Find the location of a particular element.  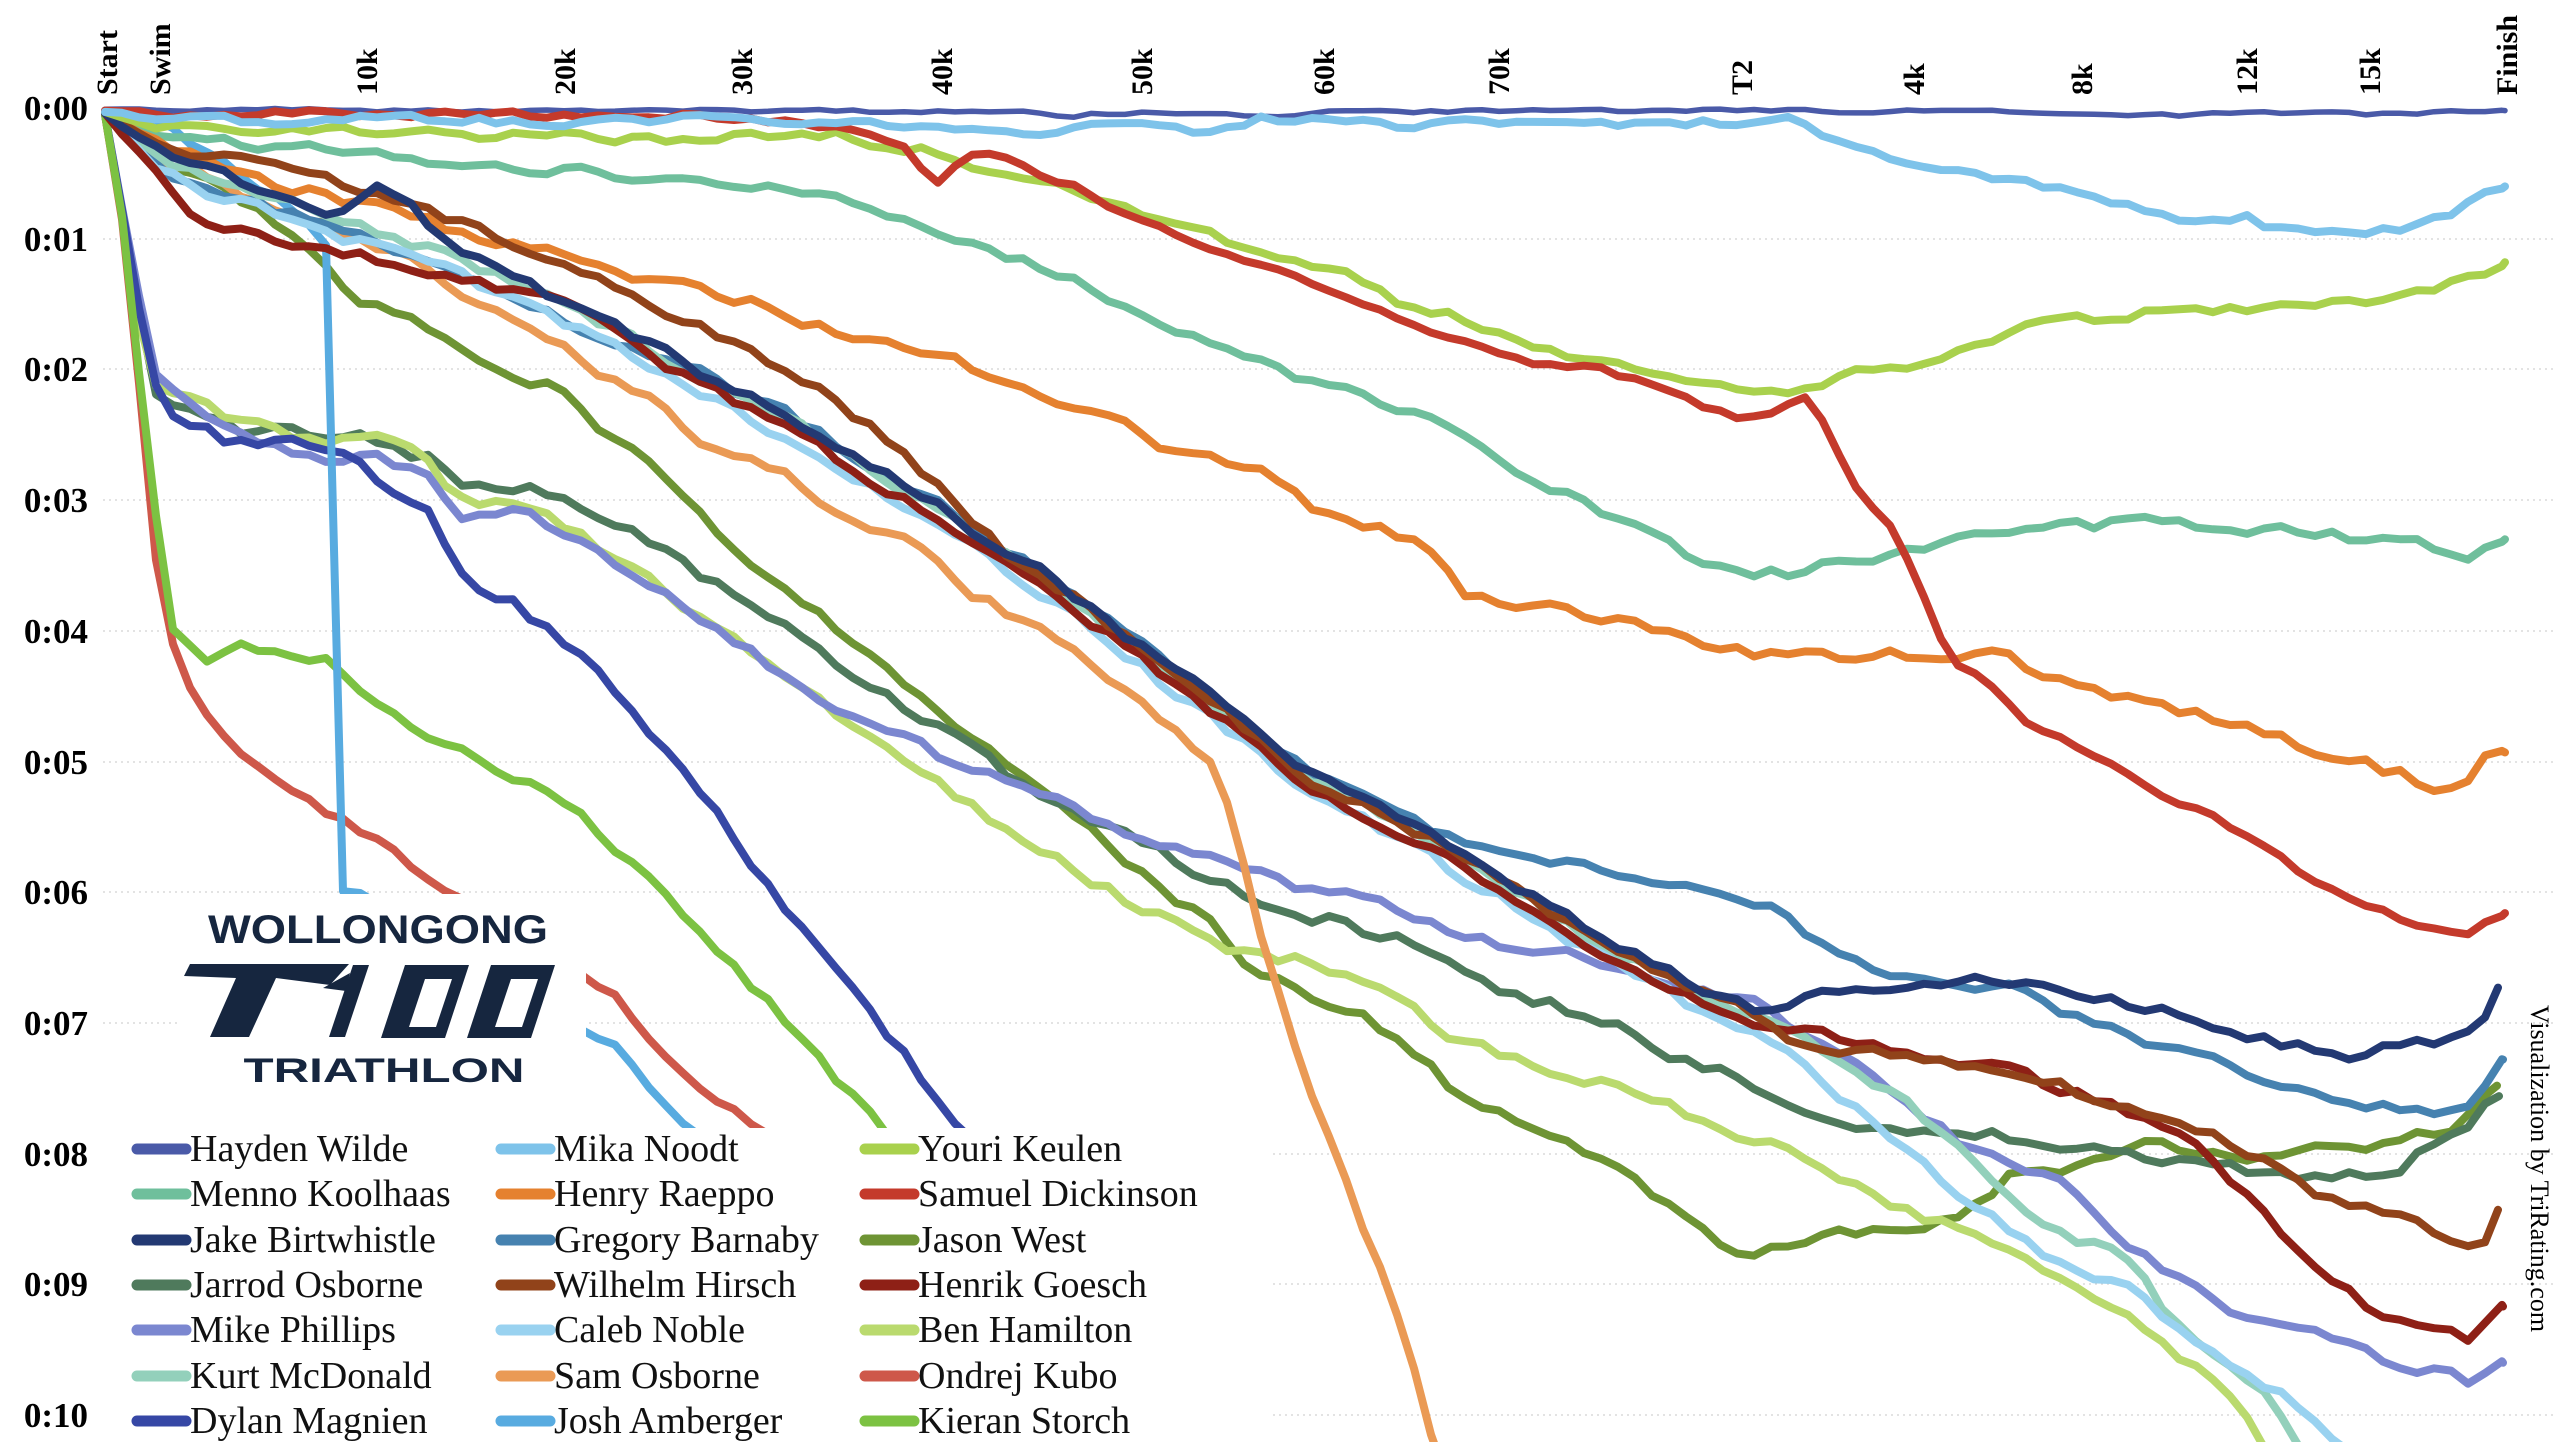

svg-text: 4k is located at coordinates (1914, 79).